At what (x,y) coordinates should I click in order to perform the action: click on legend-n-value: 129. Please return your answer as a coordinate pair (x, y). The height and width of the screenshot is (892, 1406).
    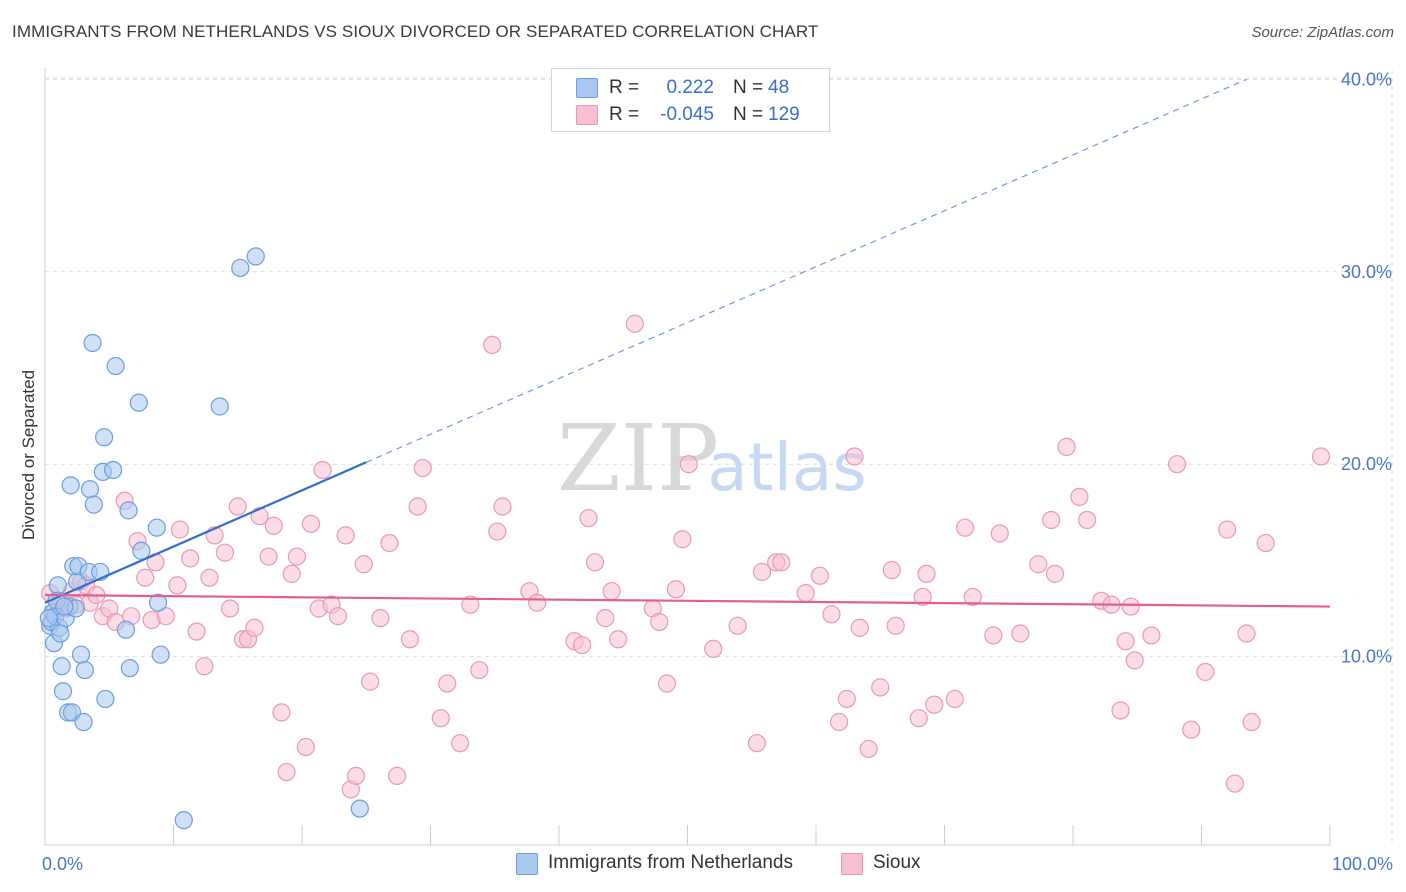
    Looking at the image, I should click on (784, 114).